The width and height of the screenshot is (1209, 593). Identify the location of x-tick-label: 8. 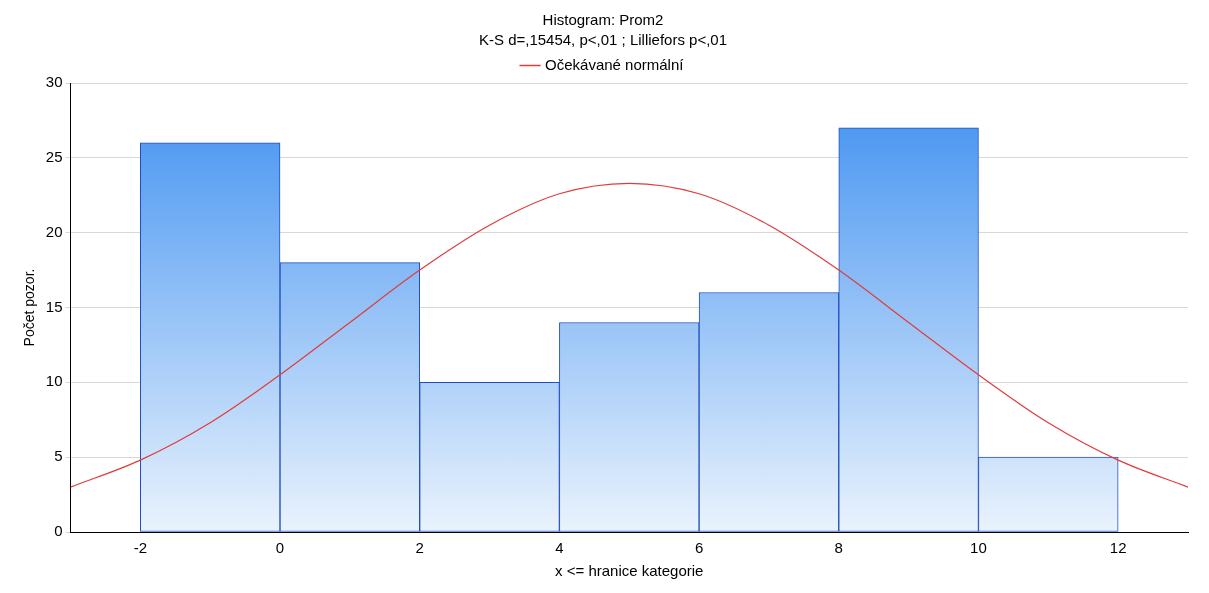
(838, 548).